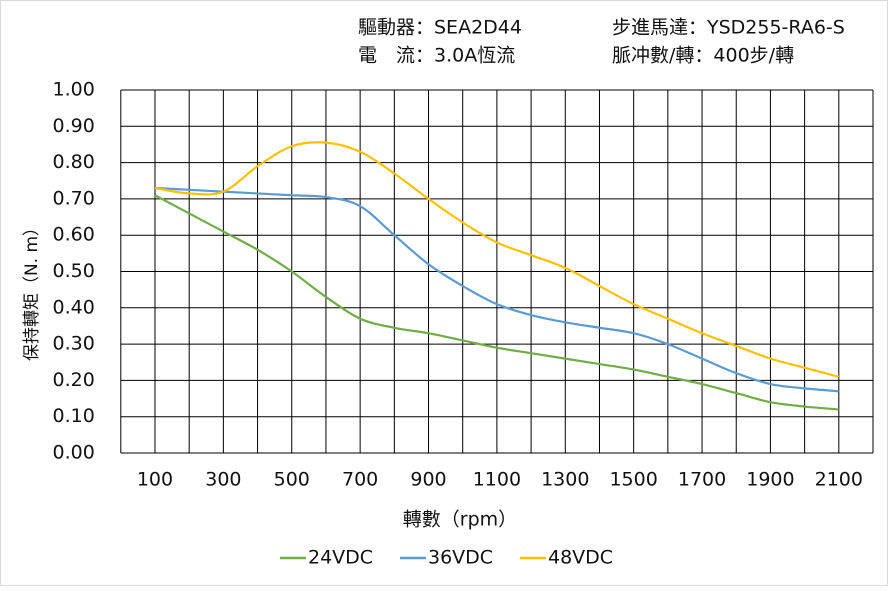  What do you see at coordinates (428, 480) in the screenshot?
I see `x-tick-label: 900` at bounding box center [428, 480].